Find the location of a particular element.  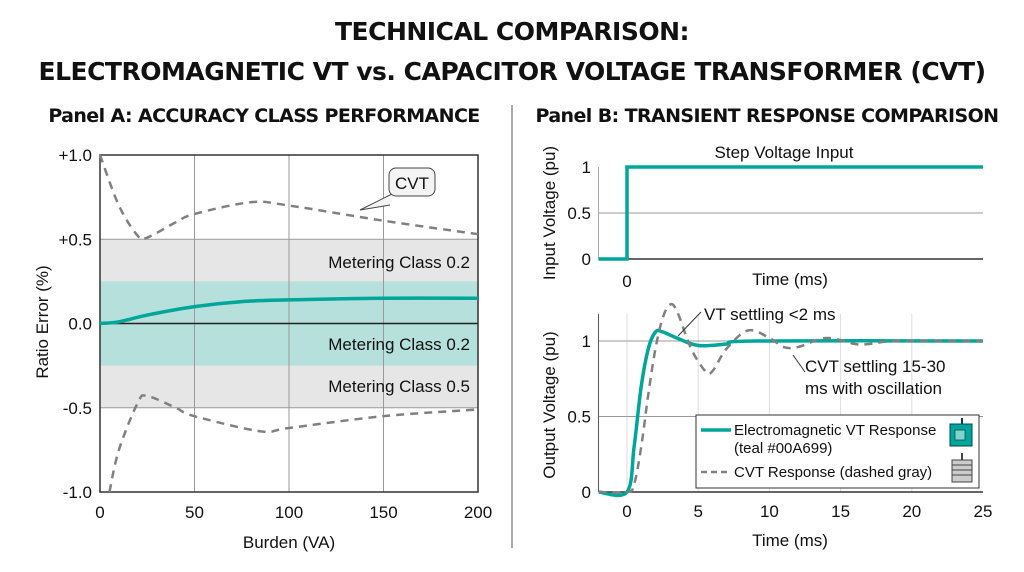

title-line1: TECHNICAL COMPARISON: is located at coordinates (512, 31).